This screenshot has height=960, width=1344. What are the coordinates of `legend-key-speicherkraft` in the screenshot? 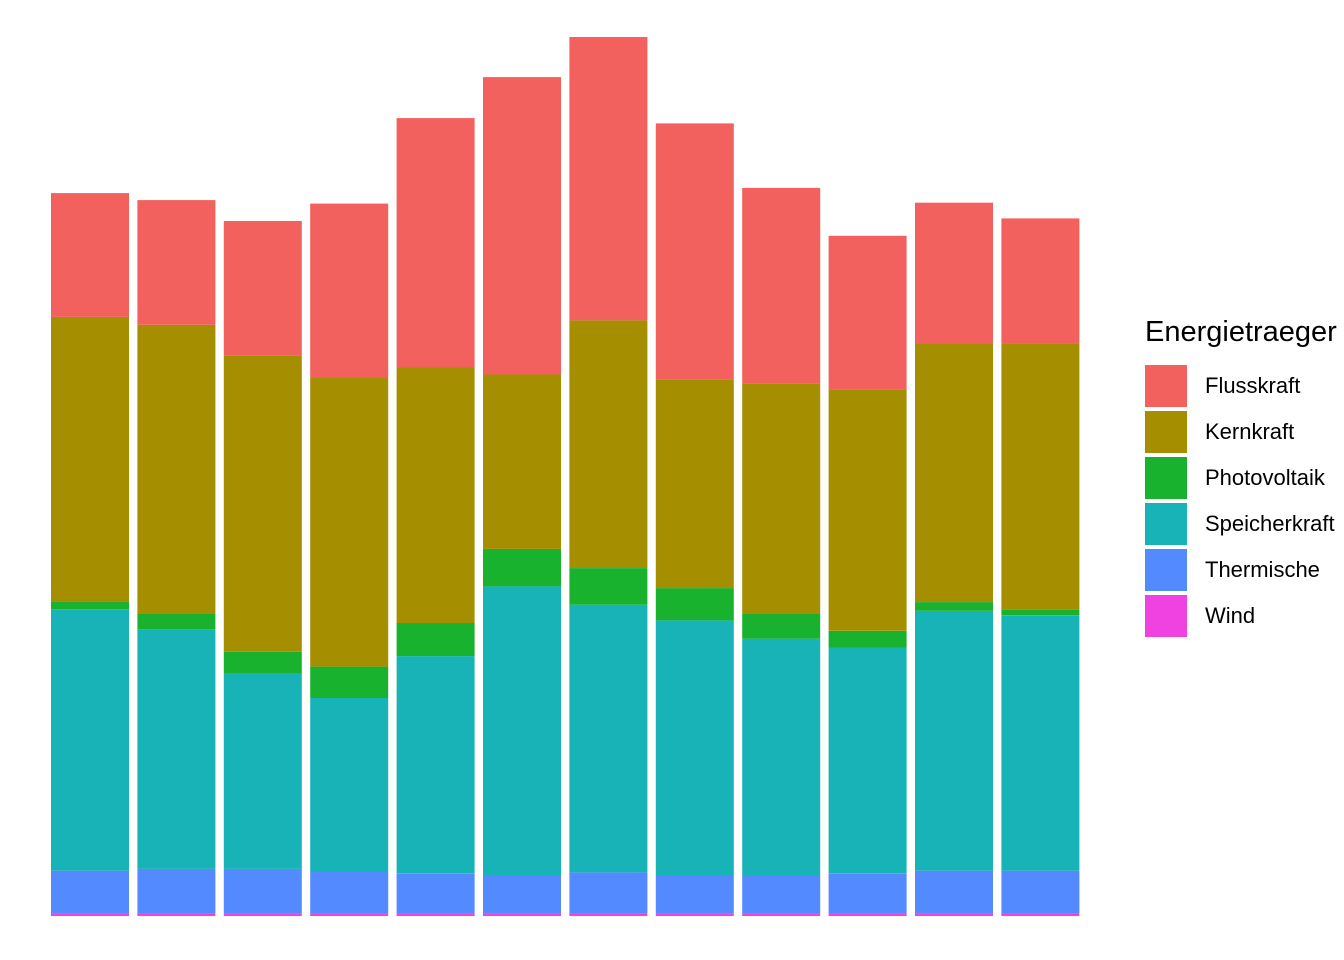 It's located at (1166, 524).